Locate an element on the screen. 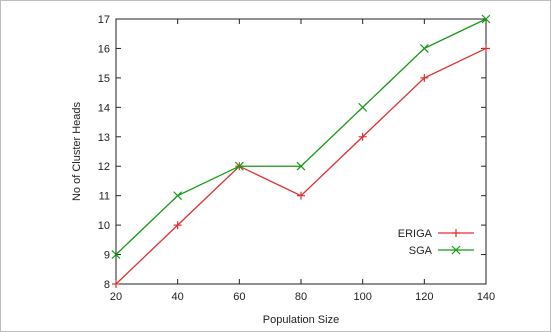  legend-label-eriga: ERIGA is located at coordinates (415, 234).